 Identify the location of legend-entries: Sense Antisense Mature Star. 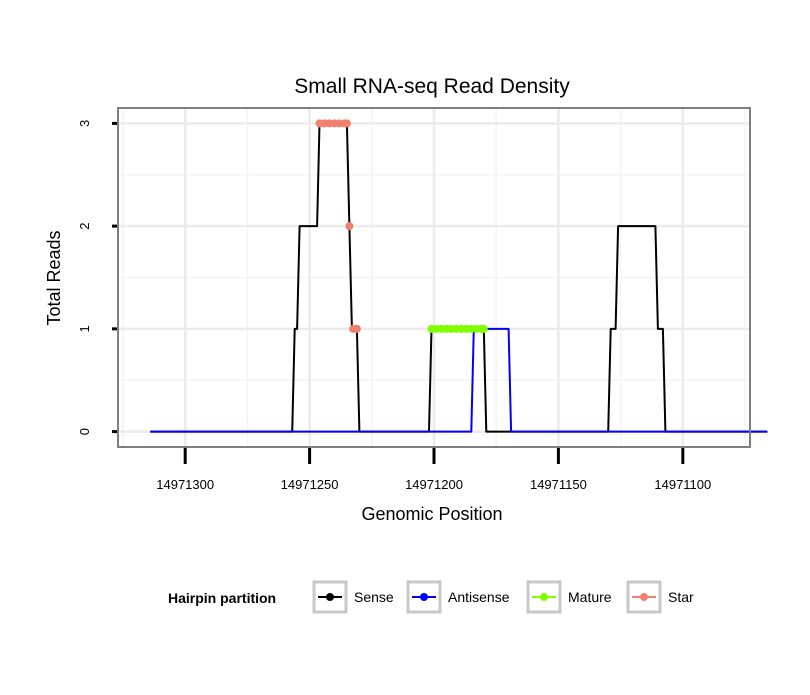
(503, 597).